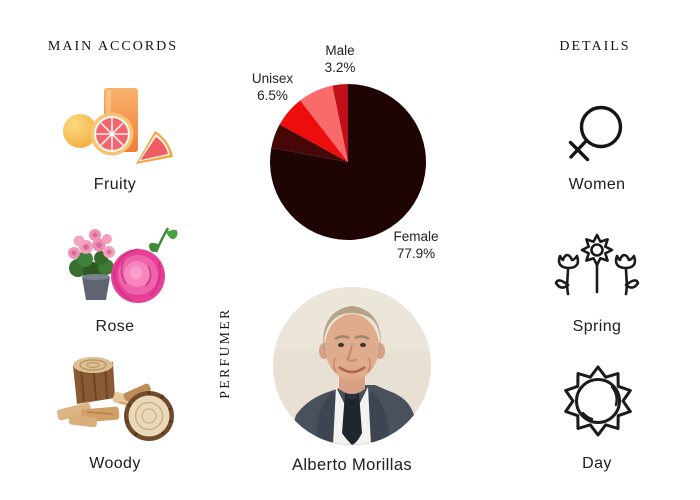  I want to click on pie-label-male: Male 3.2%, so click(340, 59).